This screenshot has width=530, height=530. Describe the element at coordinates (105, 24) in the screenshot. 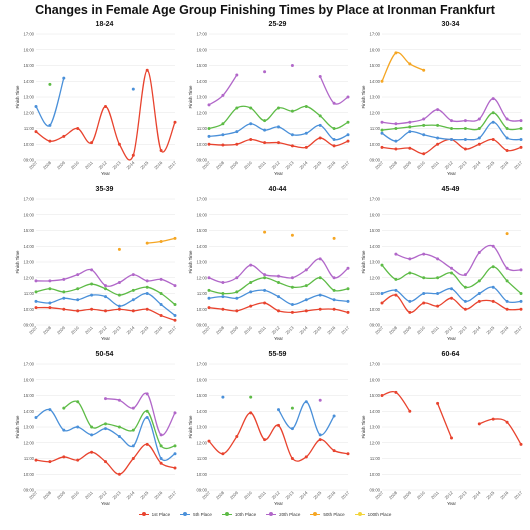

I see `panel-title: 18-24` at that location.